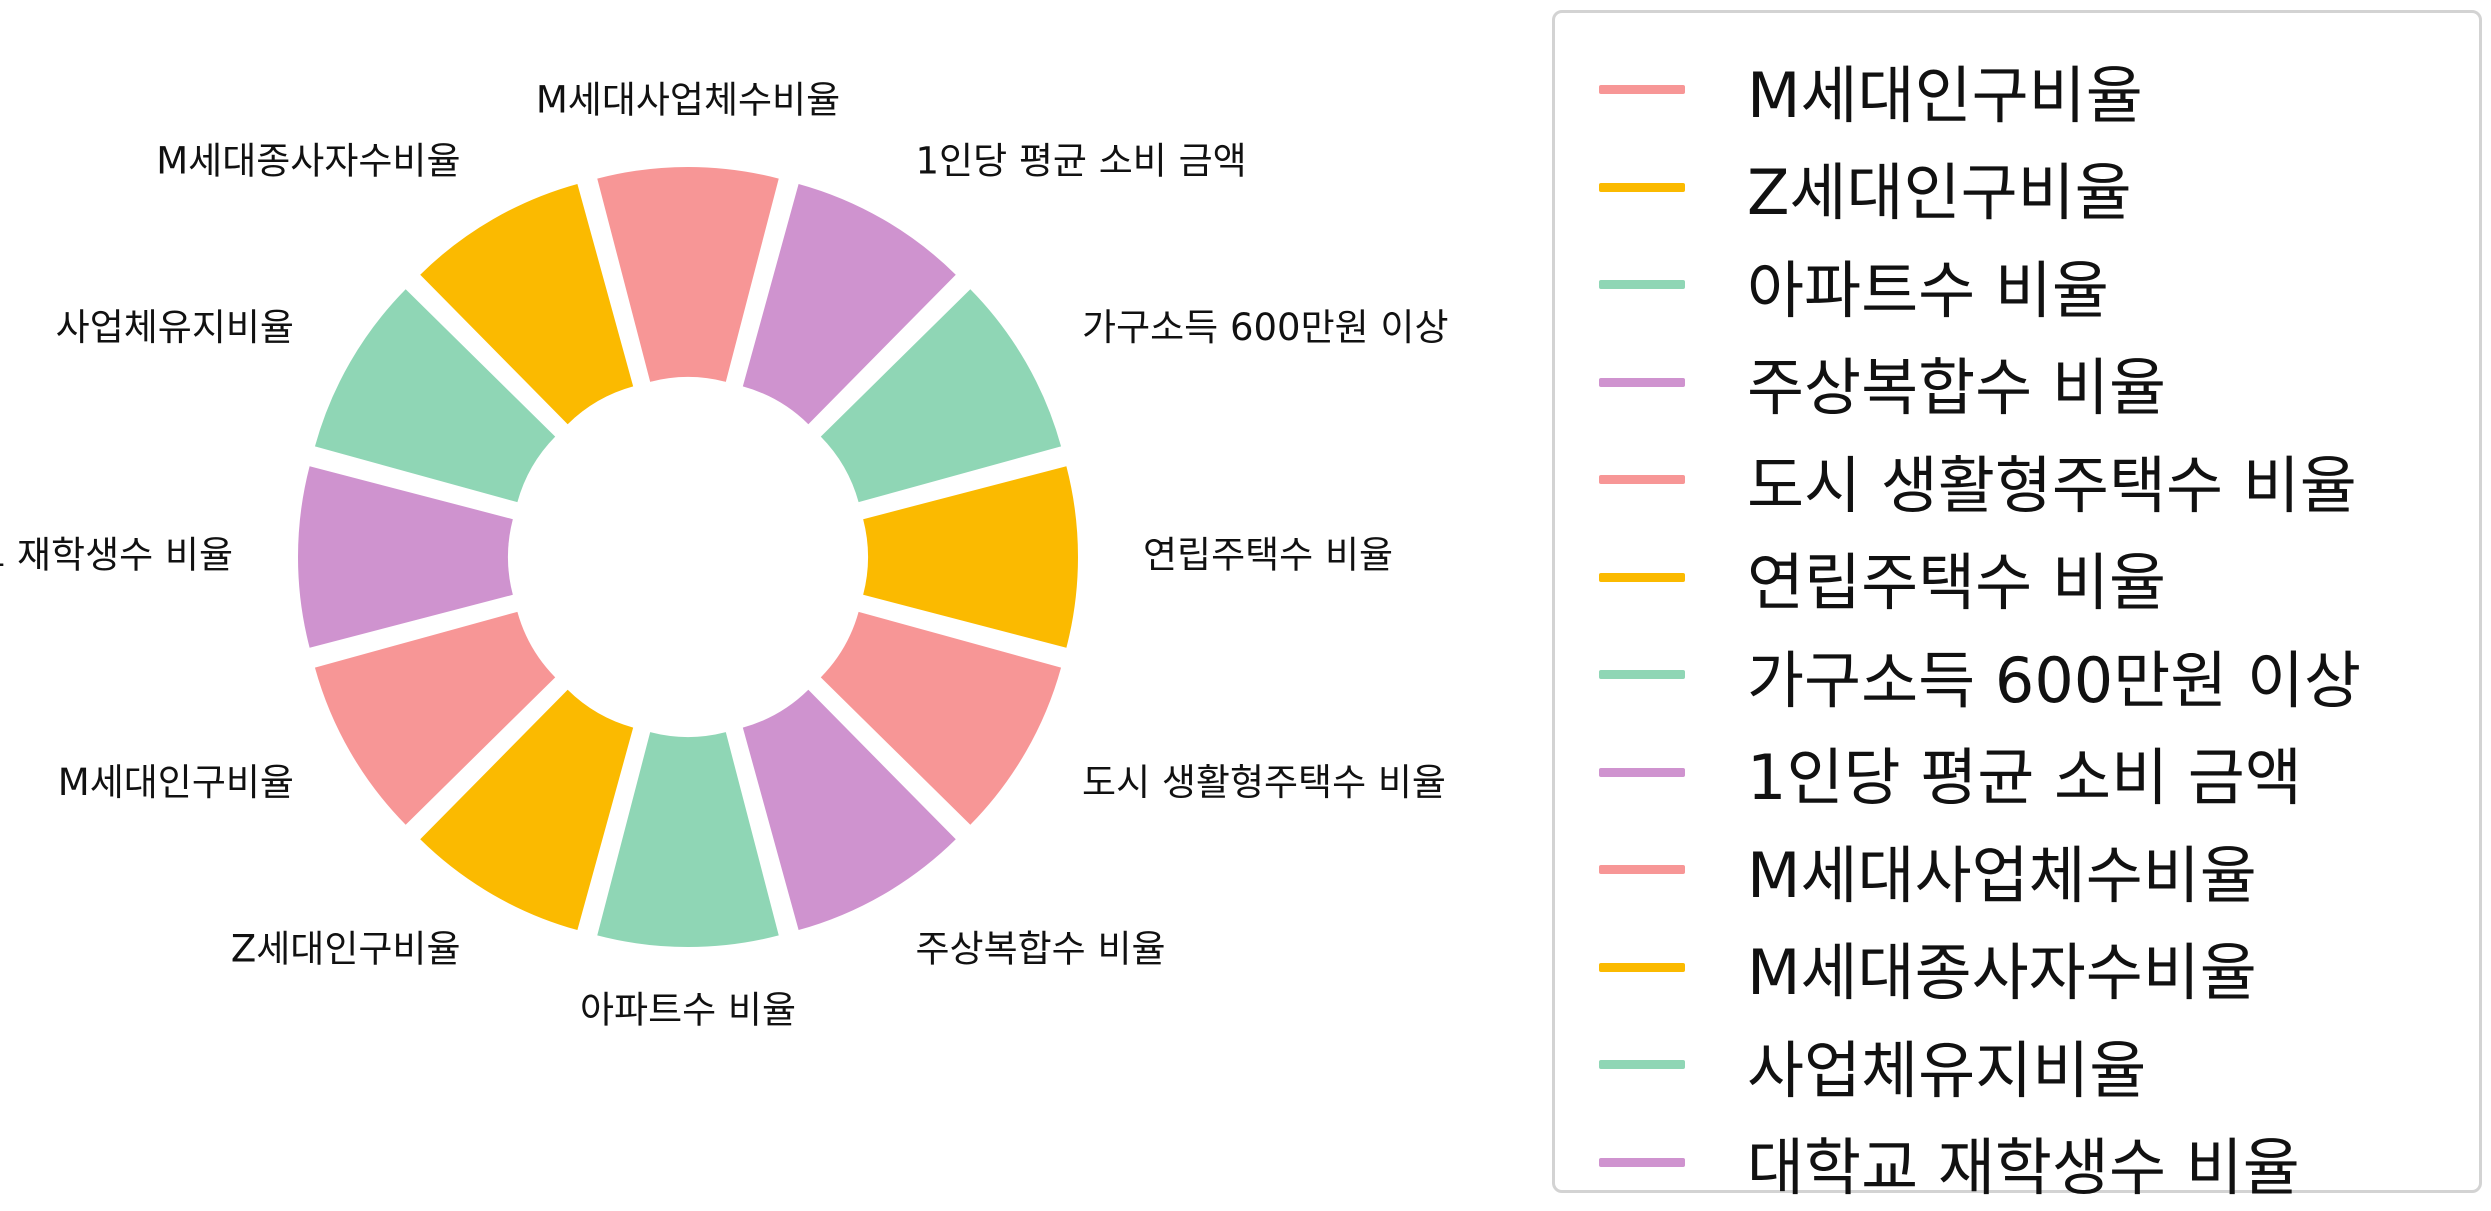 The image size is (2491, 1211). I want to click on legend-item: 1인당 평균 소비 금액, so click(2039, 773).